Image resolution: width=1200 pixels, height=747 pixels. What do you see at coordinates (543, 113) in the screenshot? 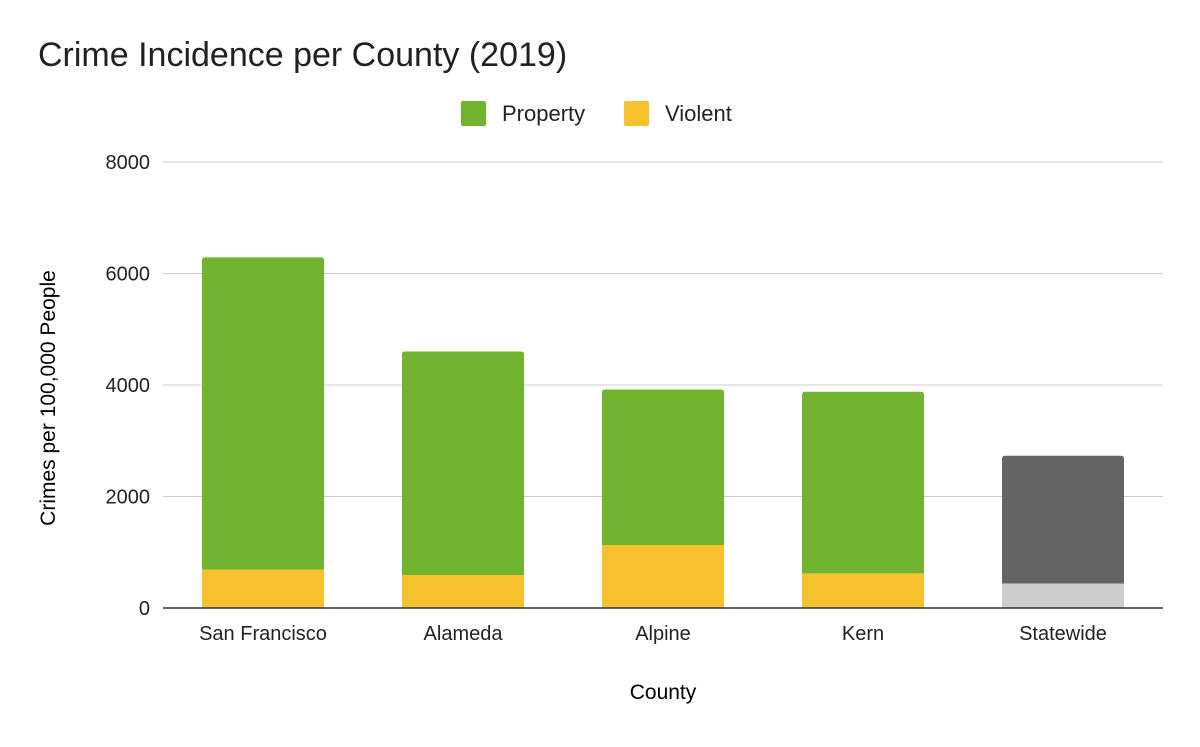
I see `legend-label-property: Property` at bounding box center [543, 113].